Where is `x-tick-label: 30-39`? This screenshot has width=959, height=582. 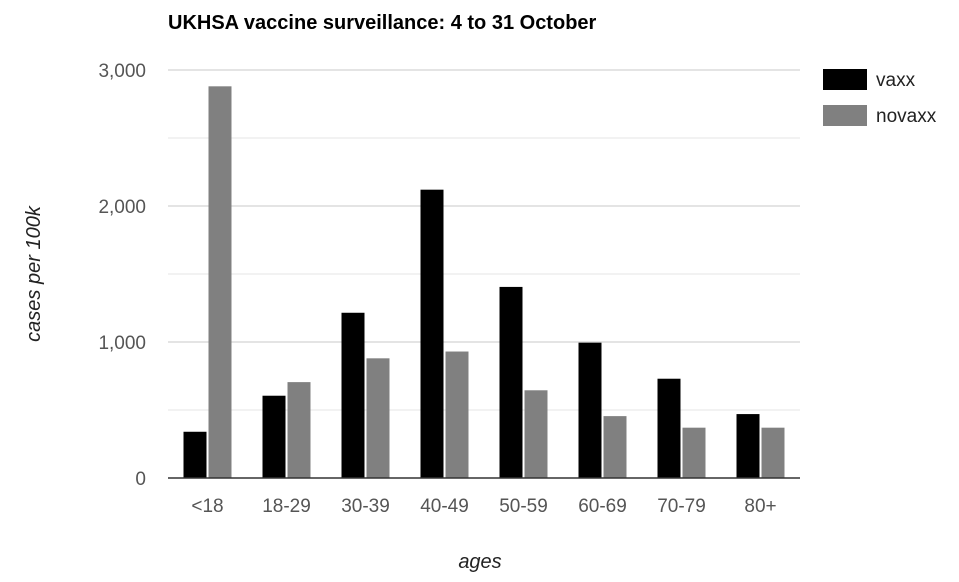
x-tick-label: 30-39 is located at coordinates (365, 506).